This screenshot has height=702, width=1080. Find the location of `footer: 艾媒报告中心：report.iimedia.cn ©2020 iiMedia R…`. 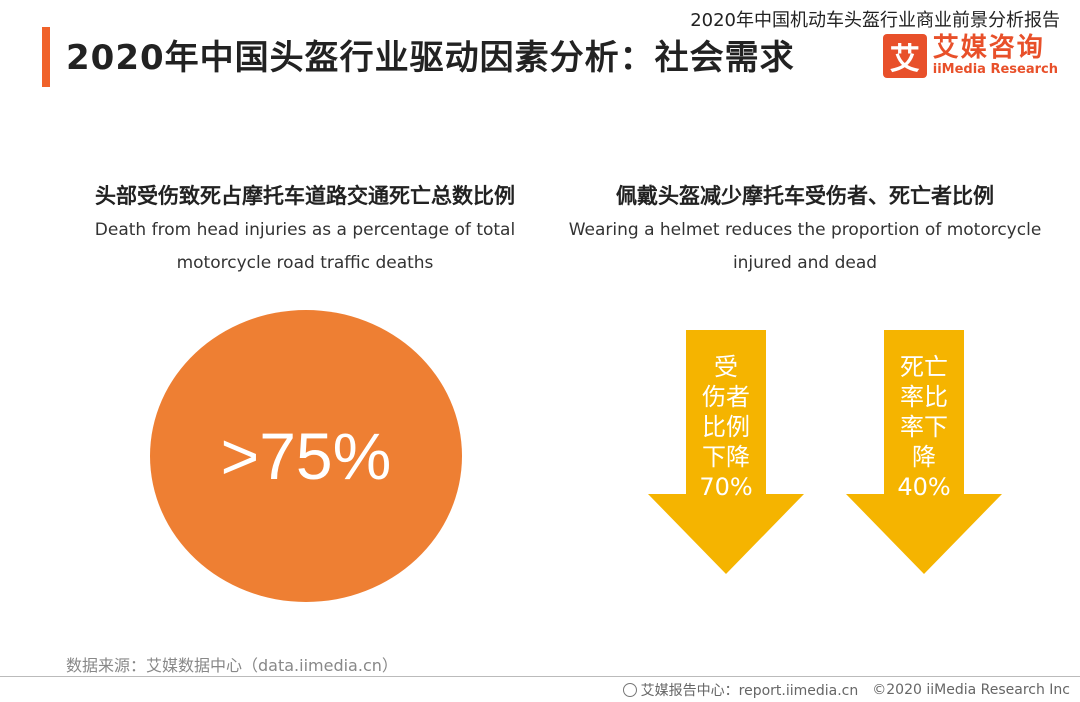

footer: 艾媒报告中心：report.iimedia.cn ©2020 iiMedia R… is located at coordinates (846, 690).